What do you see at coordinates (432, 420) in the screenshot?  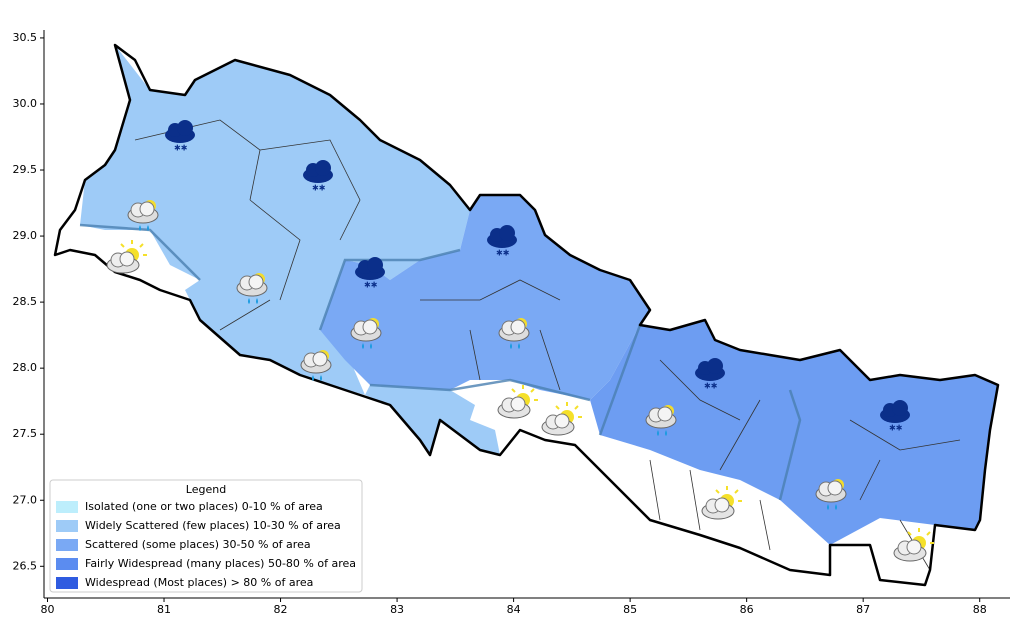 I see `zone-widely-scattered` at bounding box center [432, 420].